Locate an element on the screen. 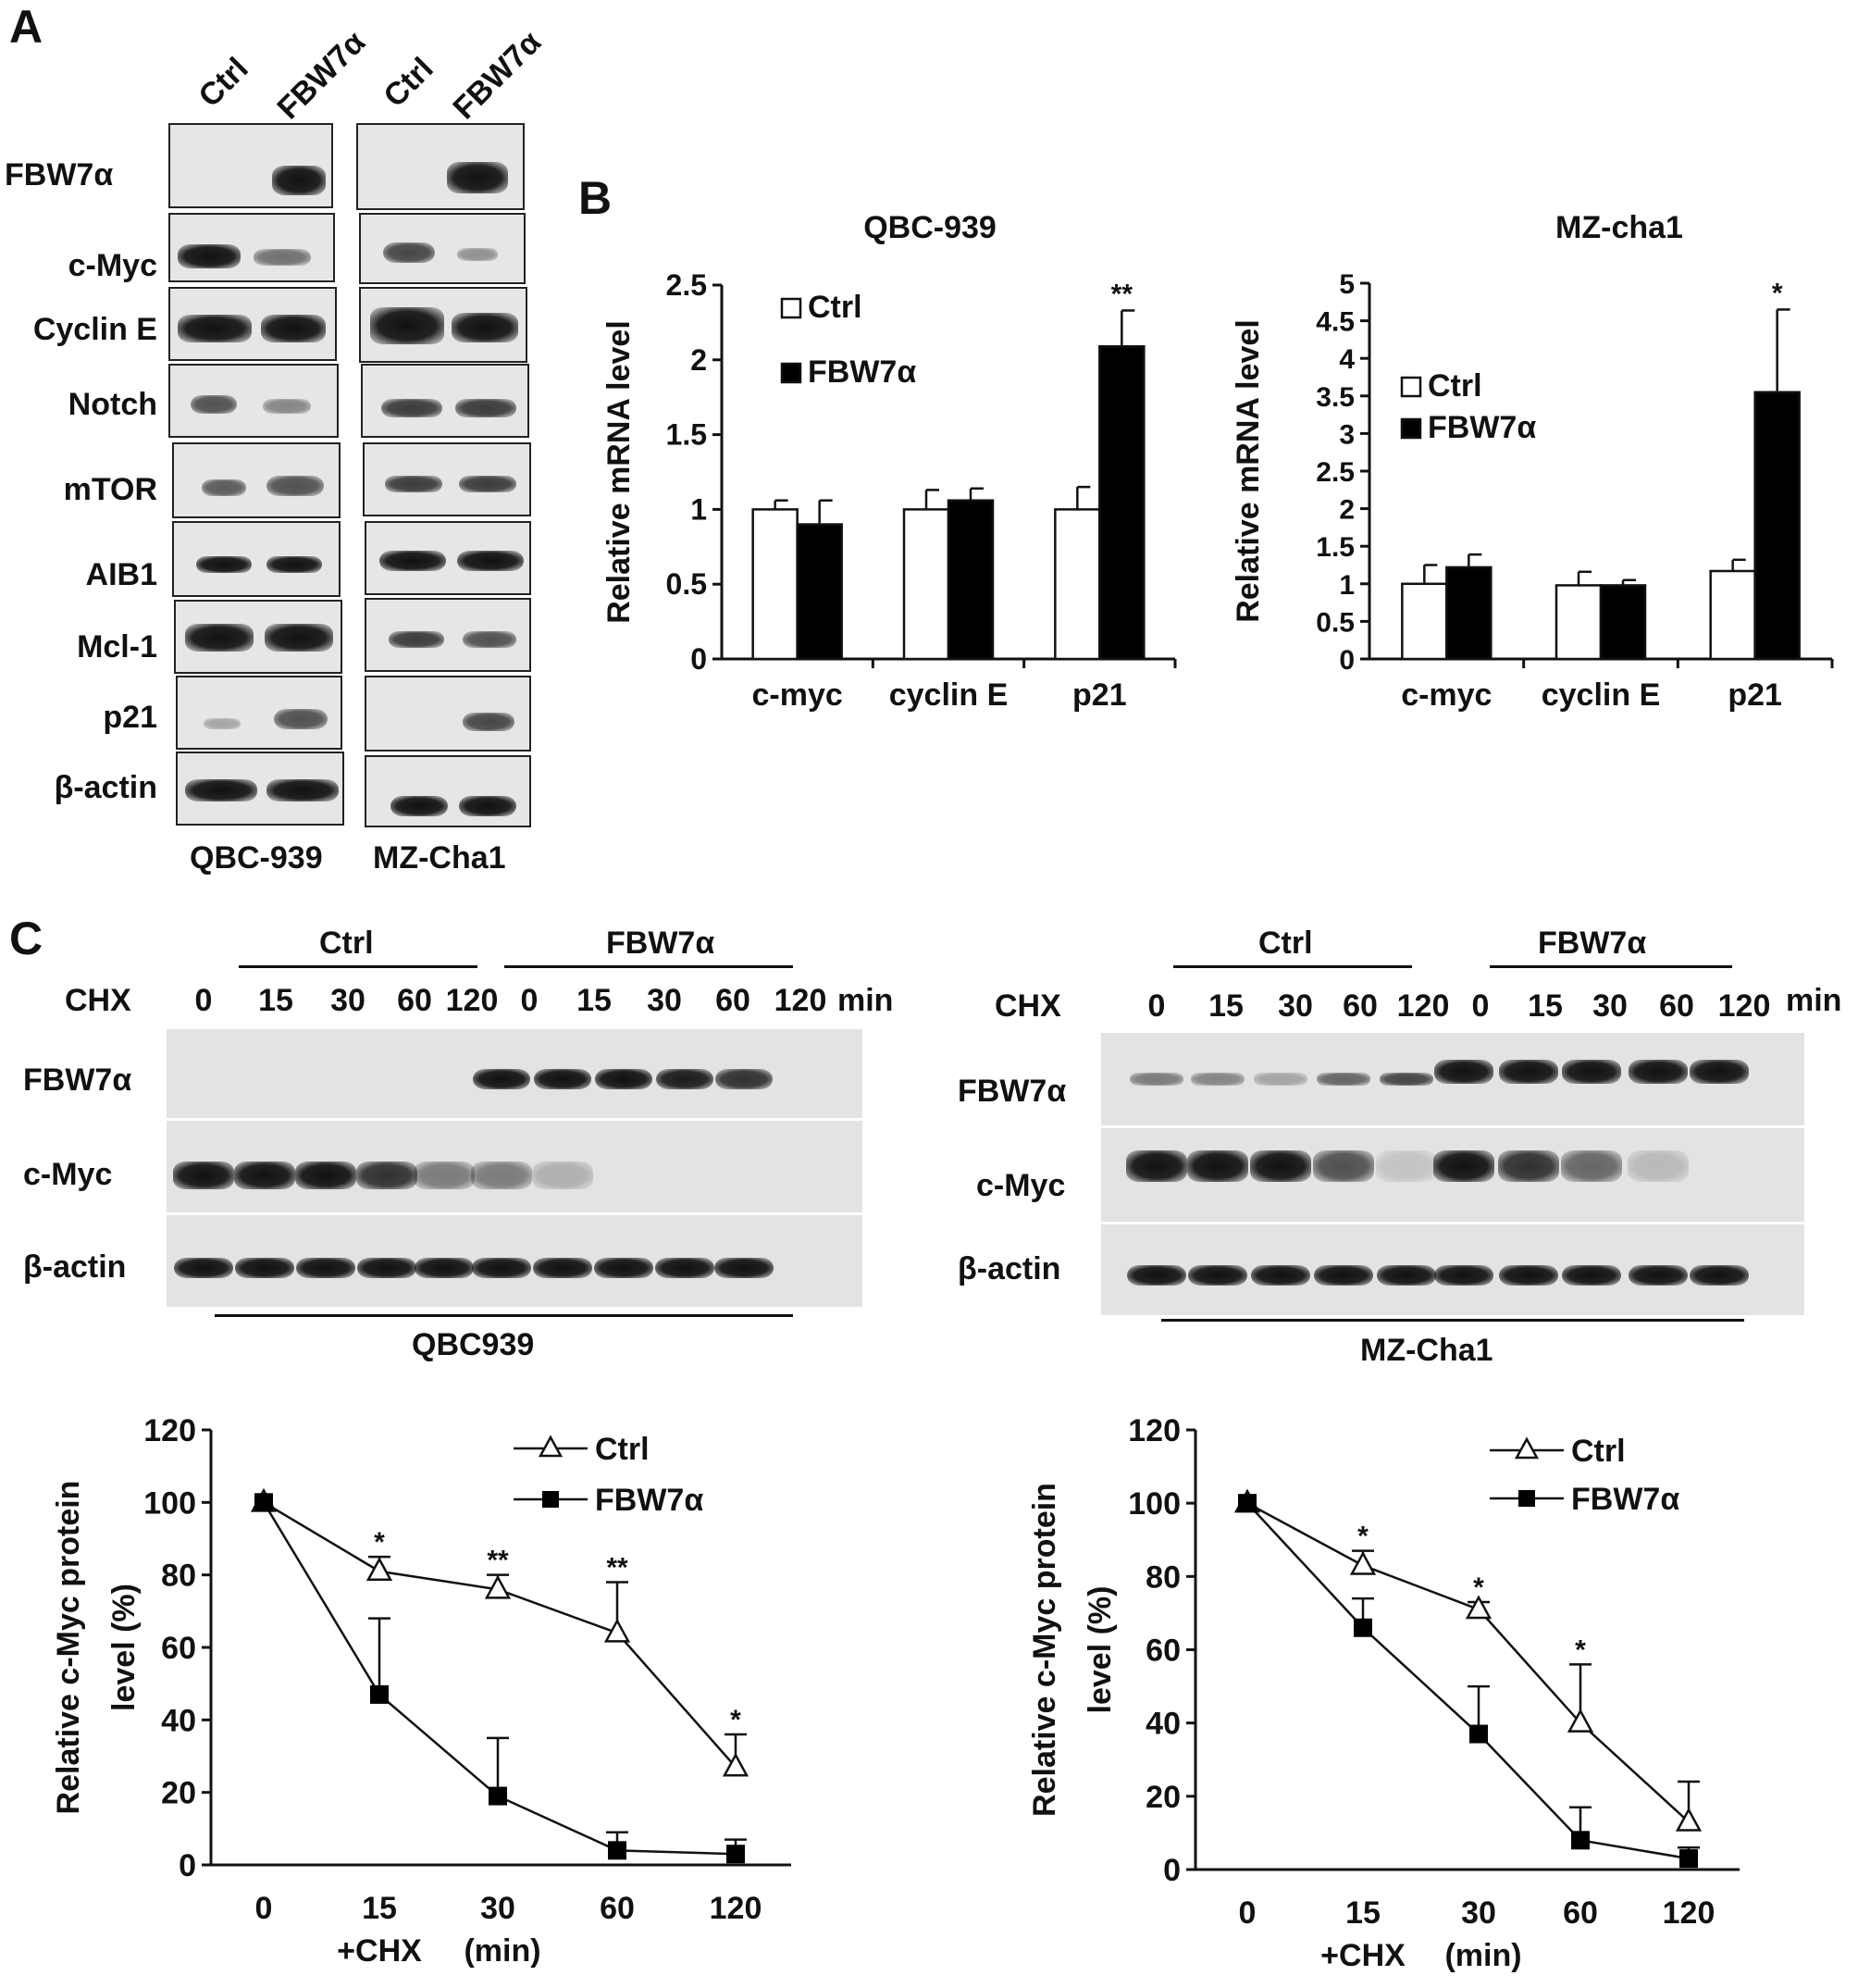 The height and width of the screenshot is (1988, 1858). ctrl-group-label: Ctrl is located at coordinates (346, 943).